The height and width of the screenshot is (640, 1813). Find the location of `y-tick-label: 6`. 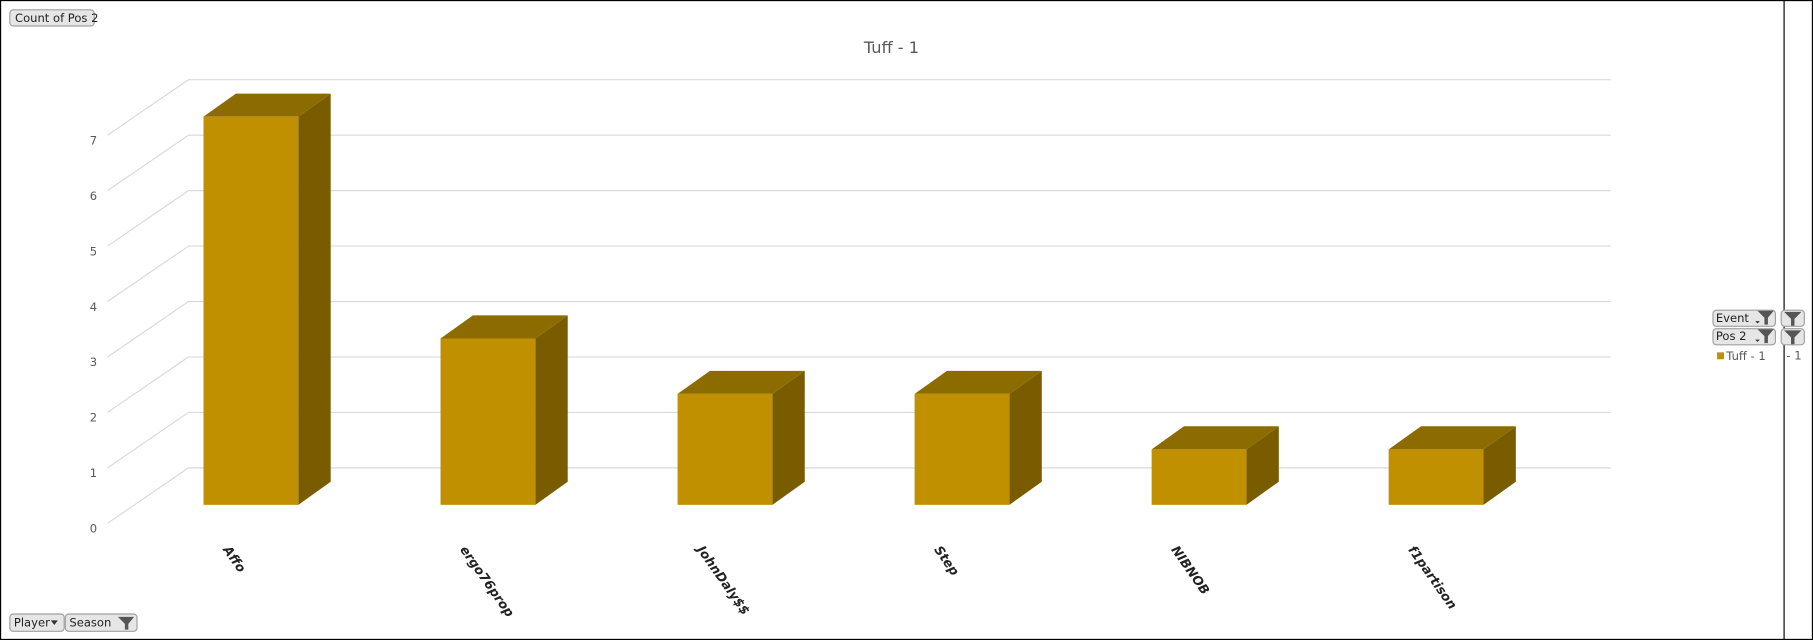

y-tick-label: 6 is located at coordinates (93, 196).